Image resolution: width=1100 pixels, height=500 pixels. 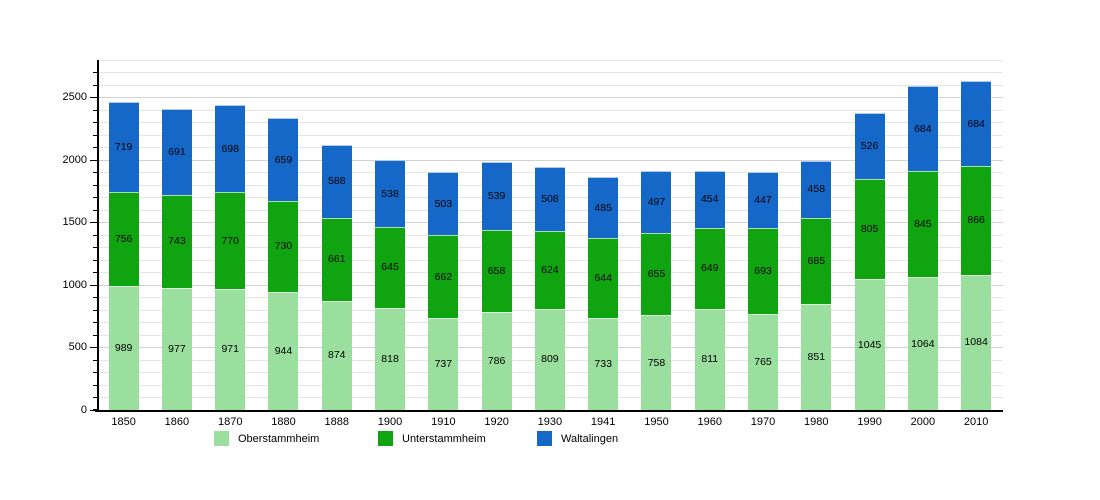 What do you see at coordinates (390, 422) in the screenshot?
I see `x-axis-tick-label: 1900` at bounding box center [390, 422].